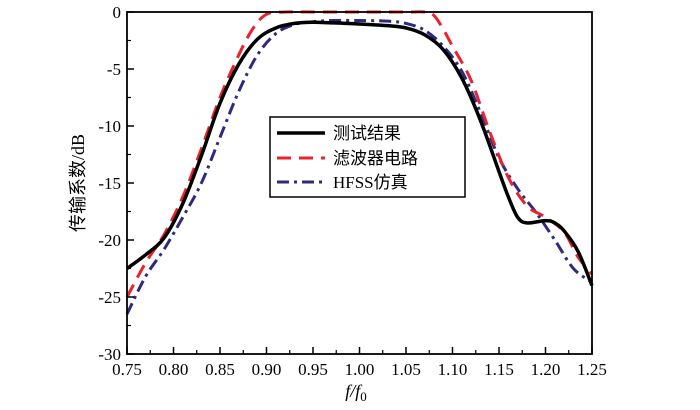  I want to click on x-tick-label: 1.15, so click(499, 369).